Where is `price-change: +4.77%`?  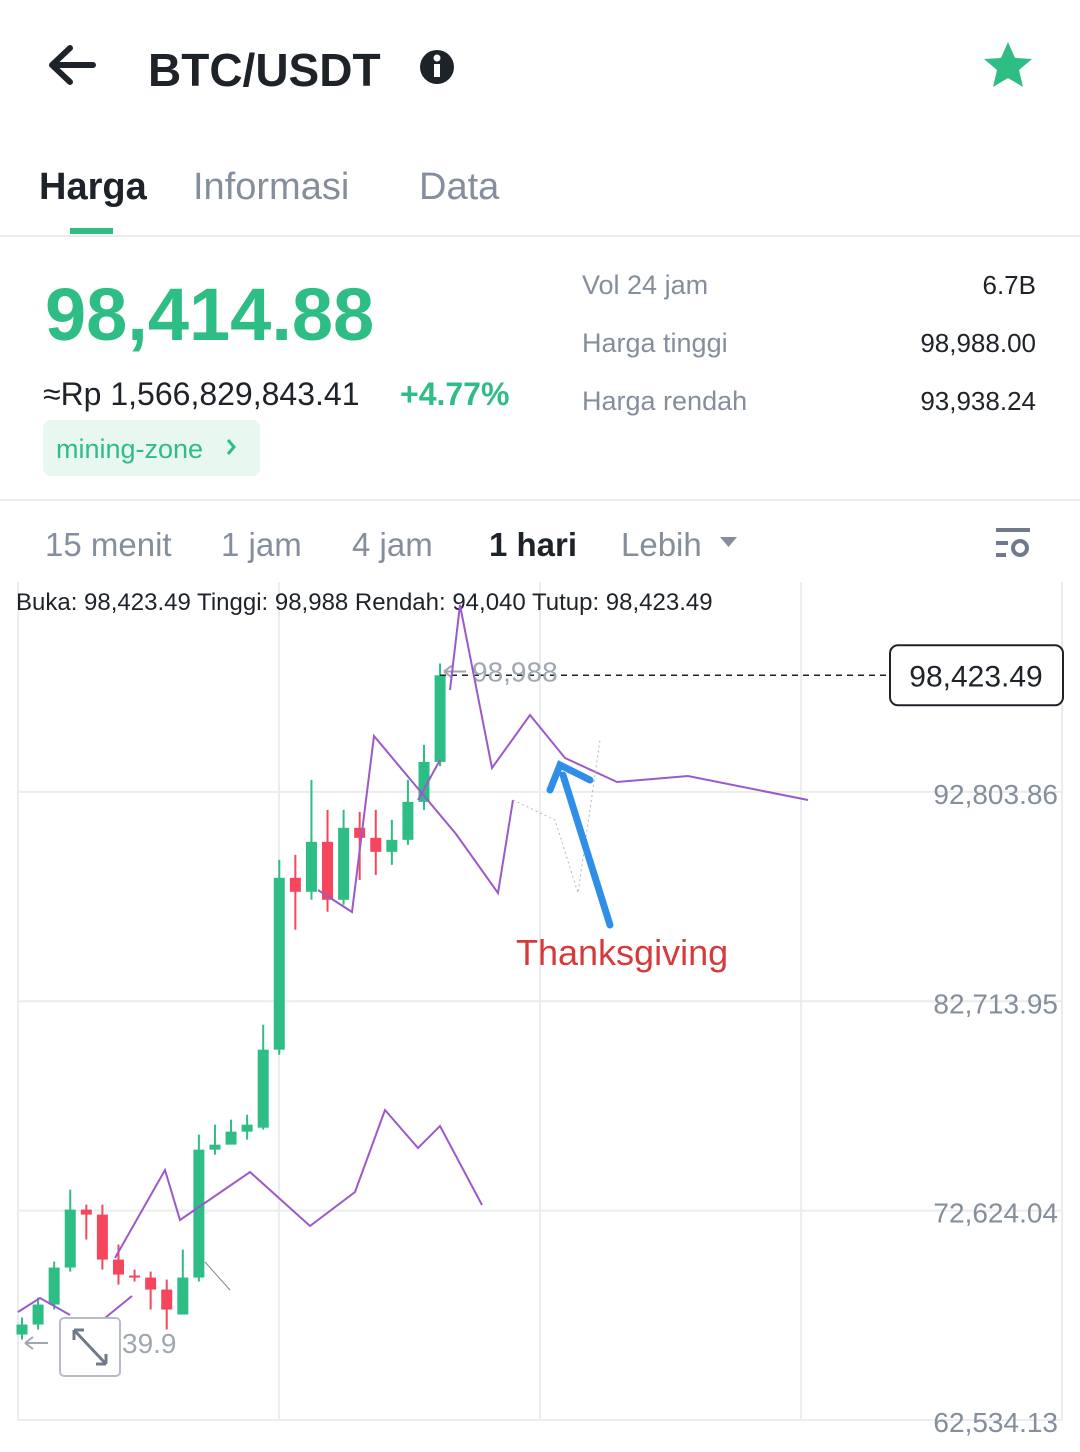
price-change: +4.77% is located at coordinates (454, 394).